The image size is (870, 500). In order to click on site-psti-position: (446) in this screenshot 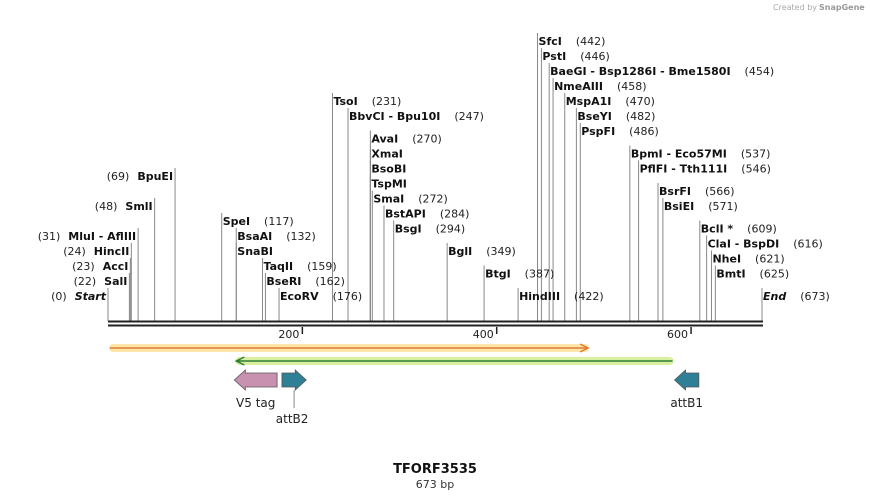, I will do `click(595, 56)`.